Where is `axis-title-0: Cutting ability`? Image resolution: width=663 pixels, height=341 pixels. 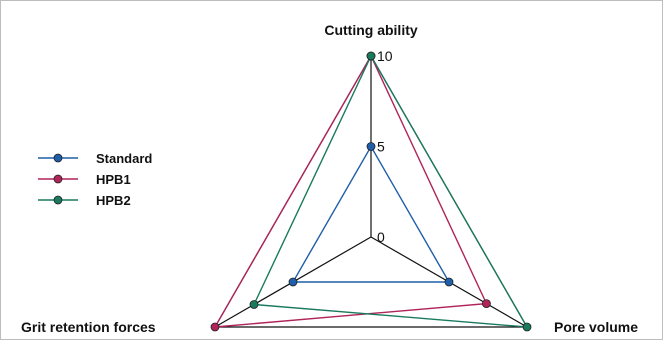 axis-title-0: Cutting ability is located at coordinates (371, 30).